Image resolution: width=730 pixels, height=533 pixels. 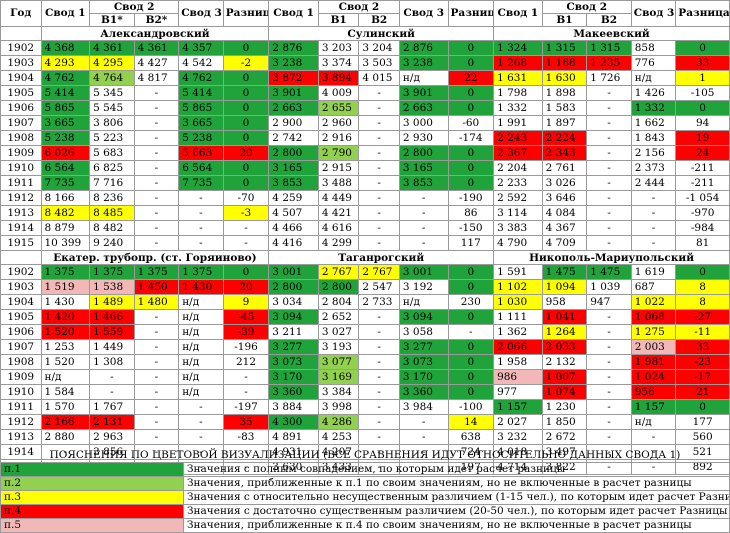 What do you see at coordinates (246, 407) in the screenshot?
I see `diff-cell: -197` at bounding box center [246, 407].